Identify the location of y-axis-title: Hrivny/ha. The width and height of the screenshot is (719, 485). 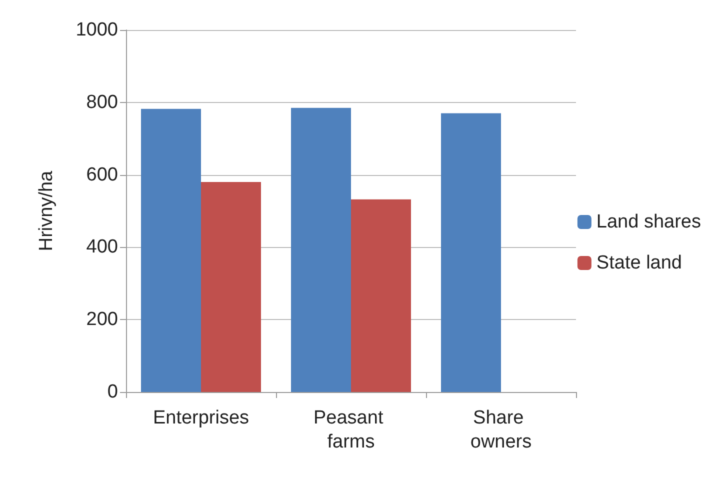
(46, 211).